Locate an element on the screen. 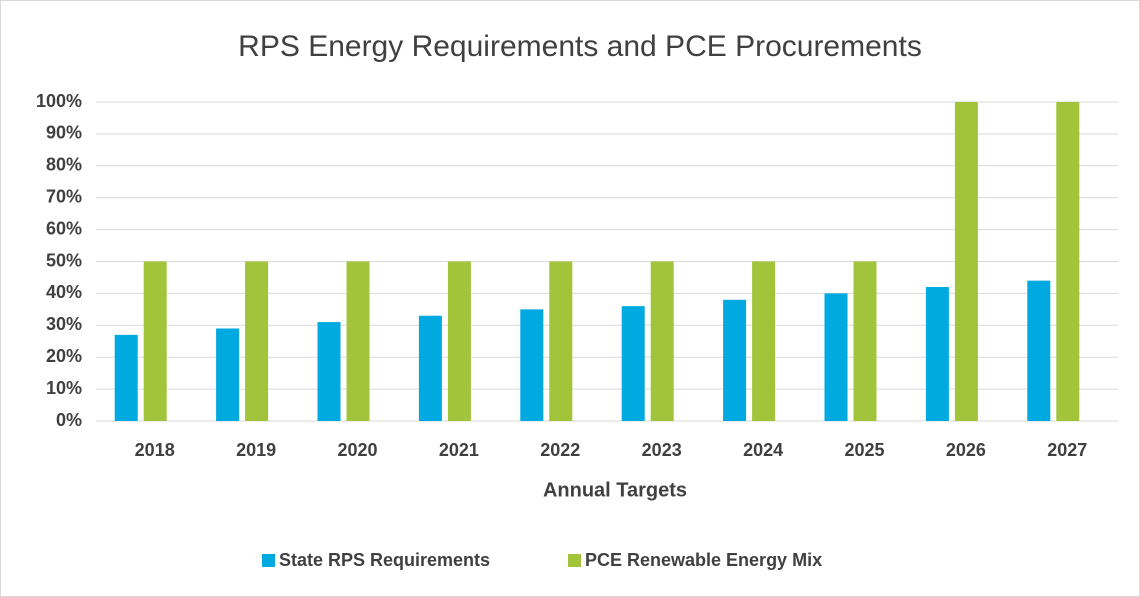 The height and width of the screenshot is (597, 1140). y-tick-label: 60% is located at coordinates (64, 228).